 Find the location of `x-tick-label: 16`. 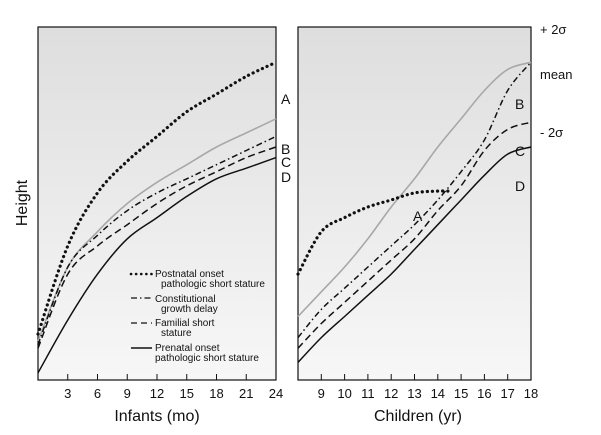

x-tick-label: 16 is located at coordinates (484, 393).